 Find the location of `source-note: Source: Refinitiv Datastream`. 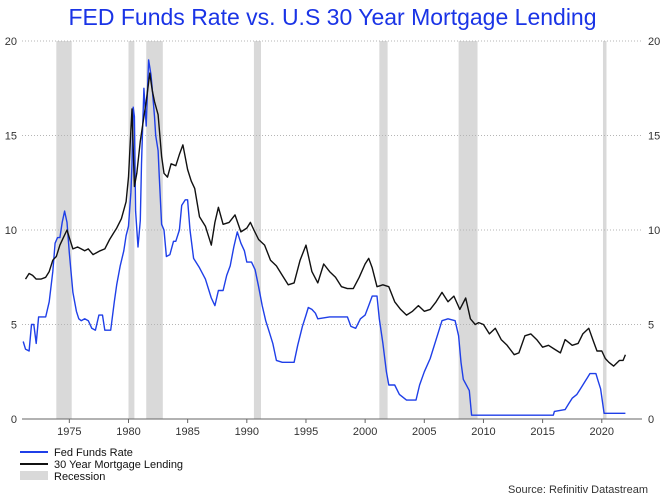

source-note: Source: Refinitiv Datastream is located at coordinates (578, 490).